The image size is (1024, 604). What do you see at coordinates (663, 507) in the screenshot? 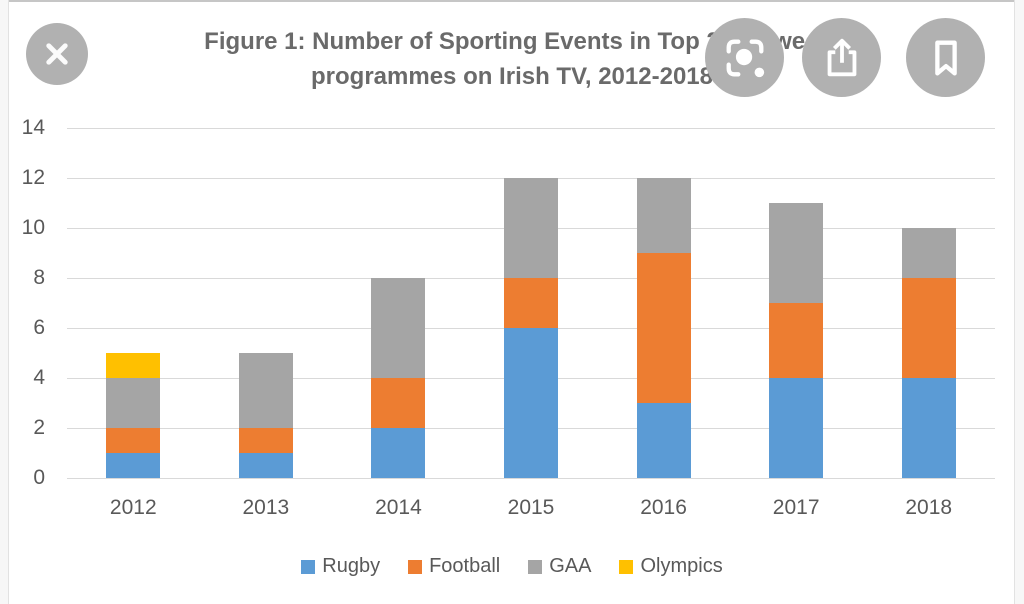
I see `x-axis-tick-label: 2016` at bounding box center [663, 507].